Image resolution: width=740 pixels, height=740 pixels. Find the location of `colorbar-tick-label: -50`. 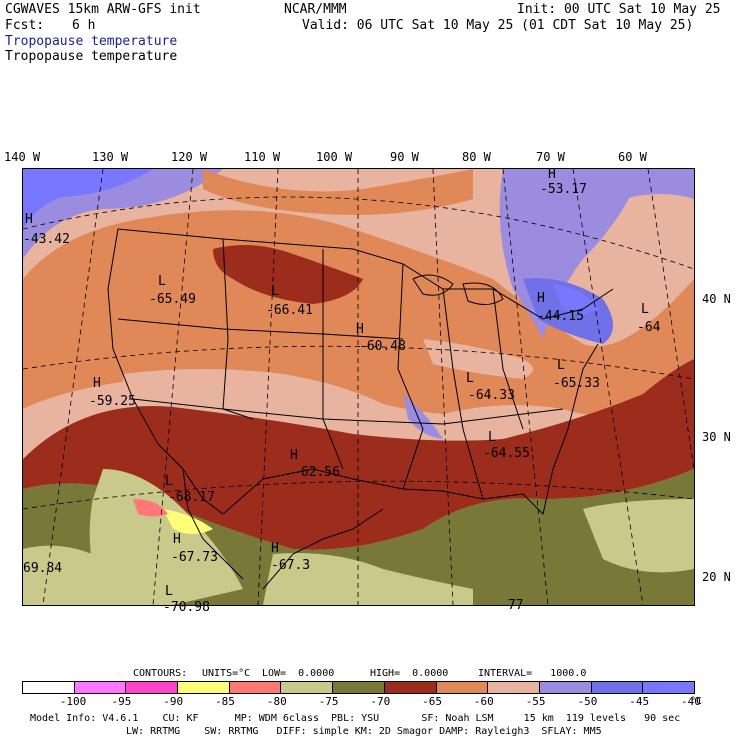

colorbar-tick-label: -50 is located at coordinates (587, 701).